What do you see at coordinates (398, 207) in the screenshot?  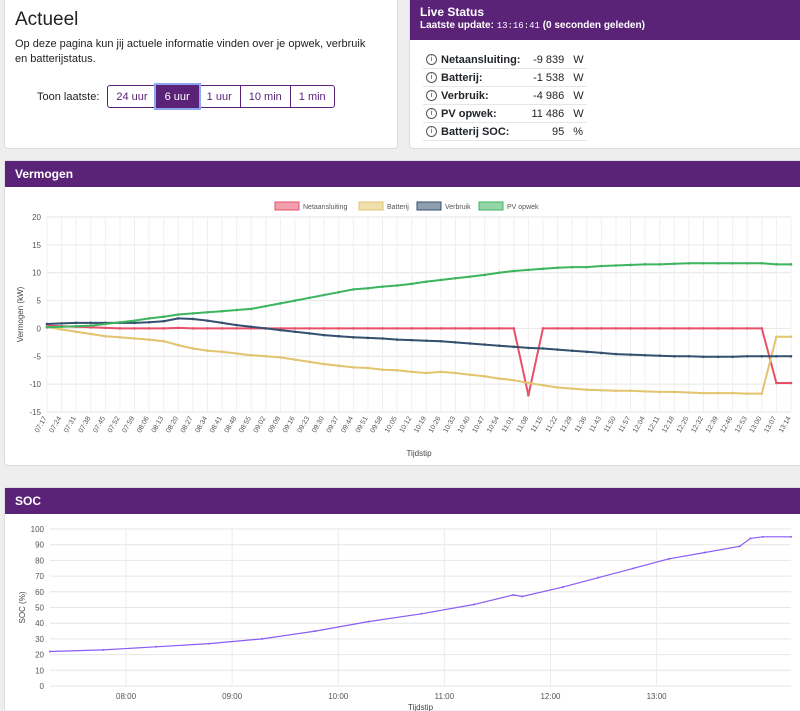 I see `legend-label: Batterij` at bounding box center [398, 207].